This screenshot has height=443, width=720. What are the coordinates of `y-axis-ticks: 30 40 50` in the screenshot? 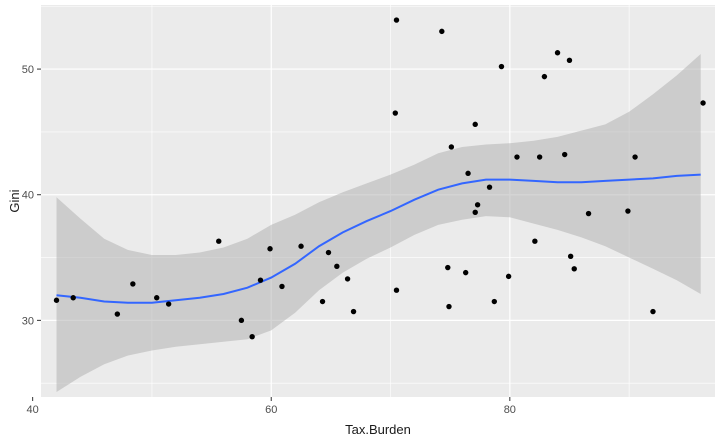 It's located at (31, 195).